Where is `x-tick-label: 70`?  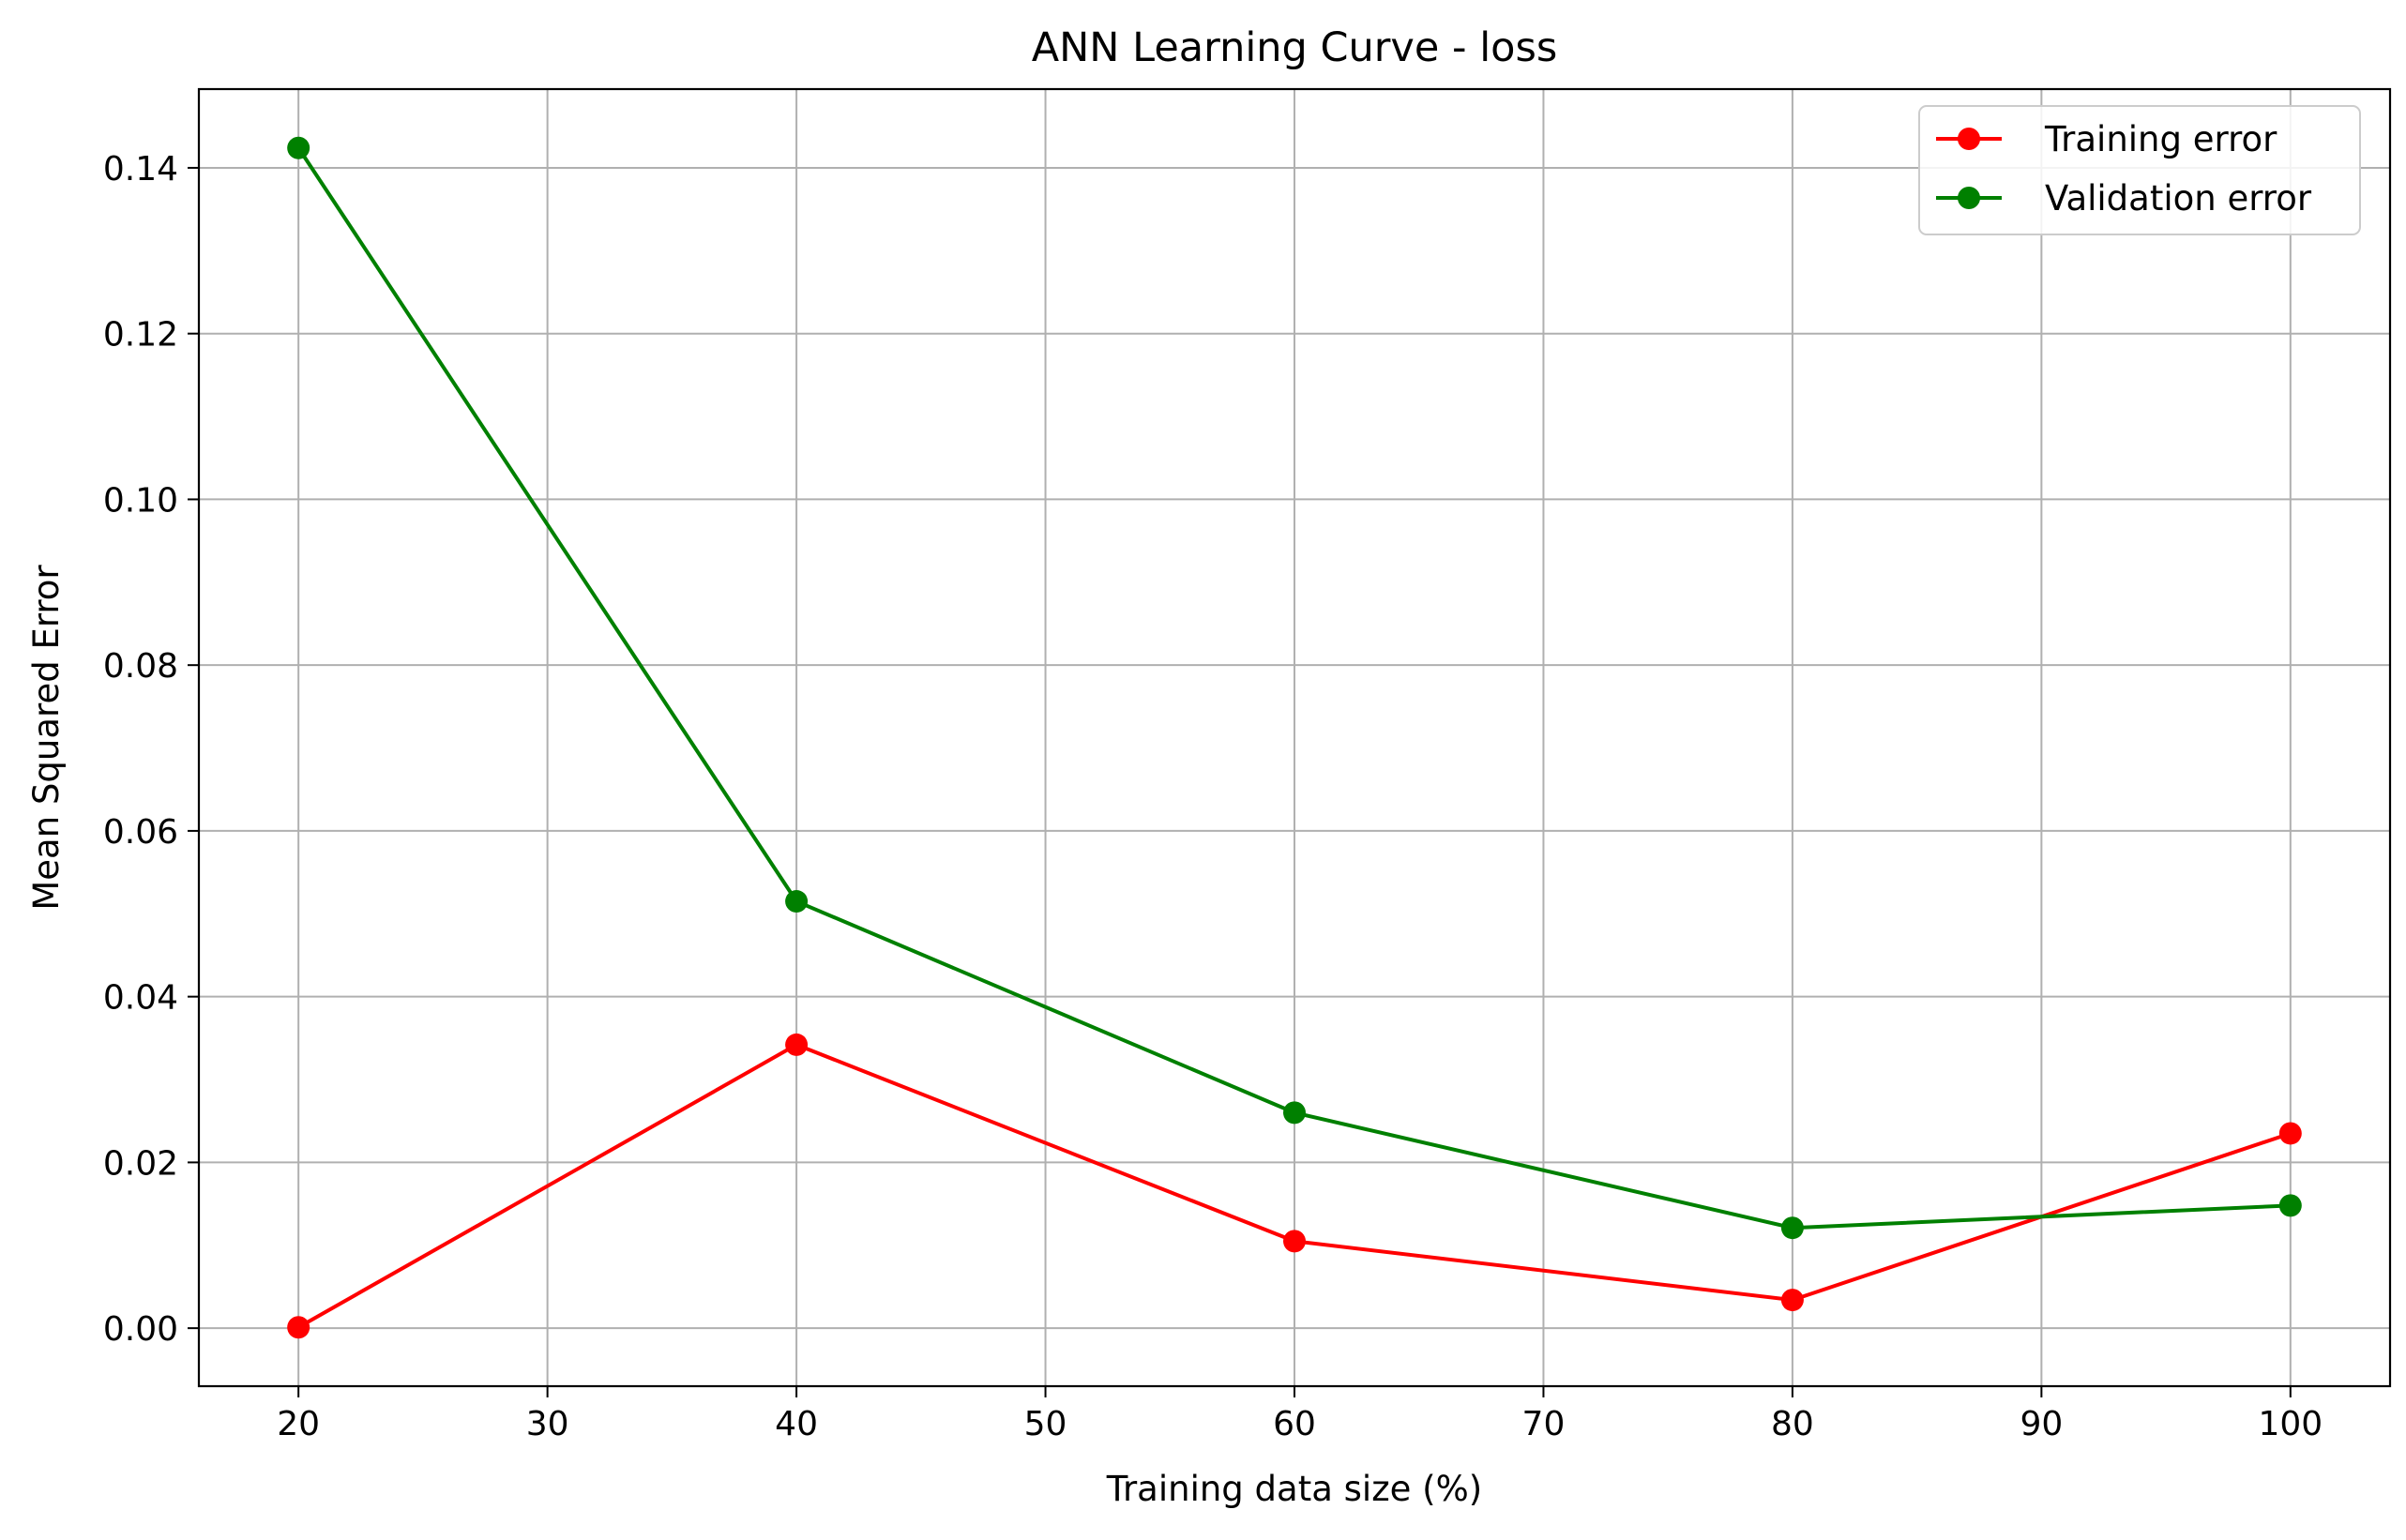
x-tick-label: 70 is located at coordinates (1544, 1424).